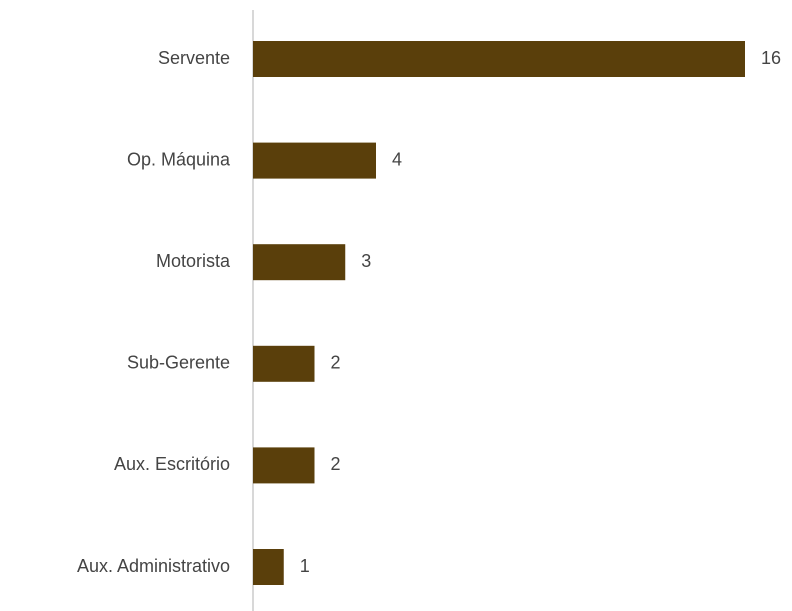 The width and height of the screenshot is (792, 611). Describe the element at coordinates (366, 261) in the screenshot. I see `data-label: 3` at that location.